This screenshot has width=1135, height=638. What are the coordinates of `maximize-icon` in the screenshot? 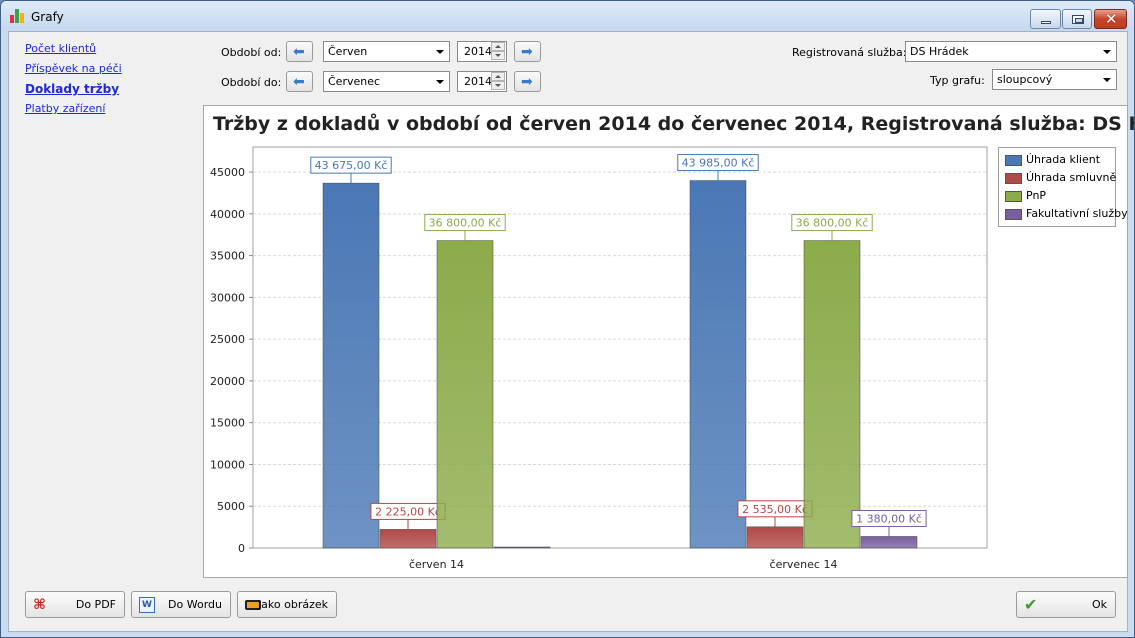 It's located at (1078, 19).